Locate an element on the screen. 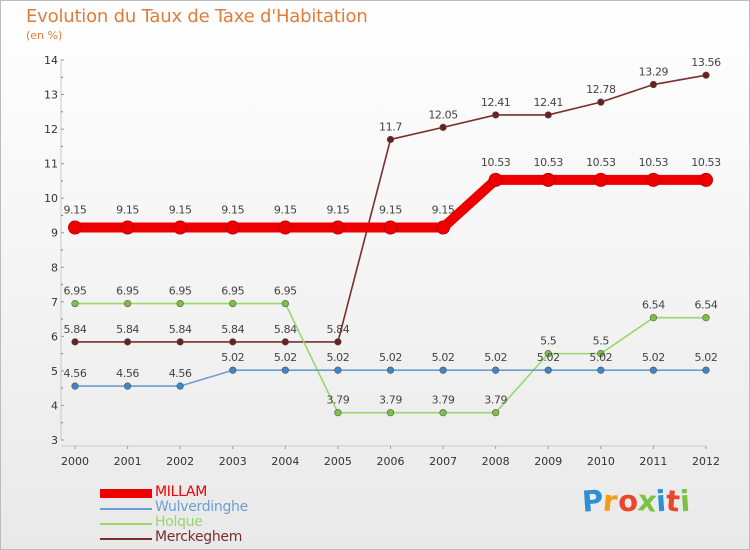 The width and height of the screenshot is (750, 550). legend-item-merckeghem: Merckeghem is located at coordinates (250, 537).